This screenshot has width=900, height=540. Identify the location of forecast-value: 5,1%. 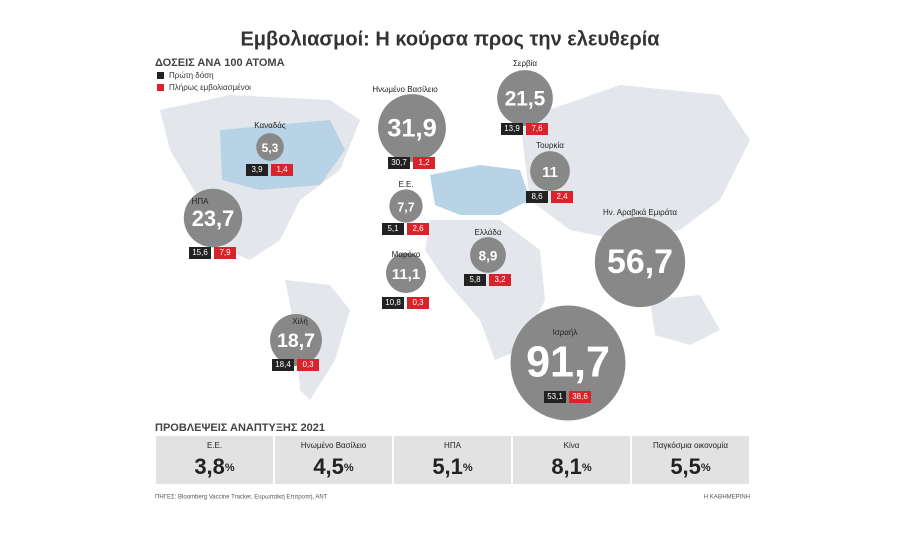
(452, 466).